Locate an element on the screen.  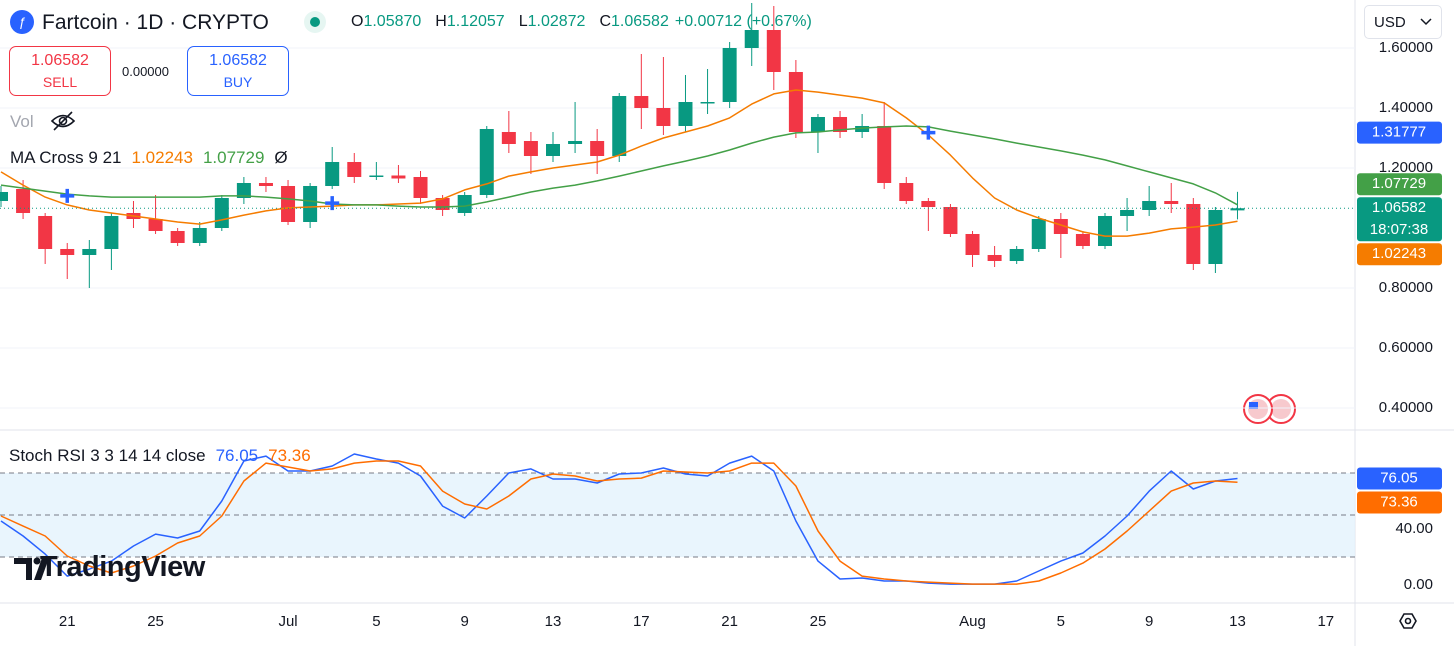
flag-icon-fill is located at coordinates (1281, 409).